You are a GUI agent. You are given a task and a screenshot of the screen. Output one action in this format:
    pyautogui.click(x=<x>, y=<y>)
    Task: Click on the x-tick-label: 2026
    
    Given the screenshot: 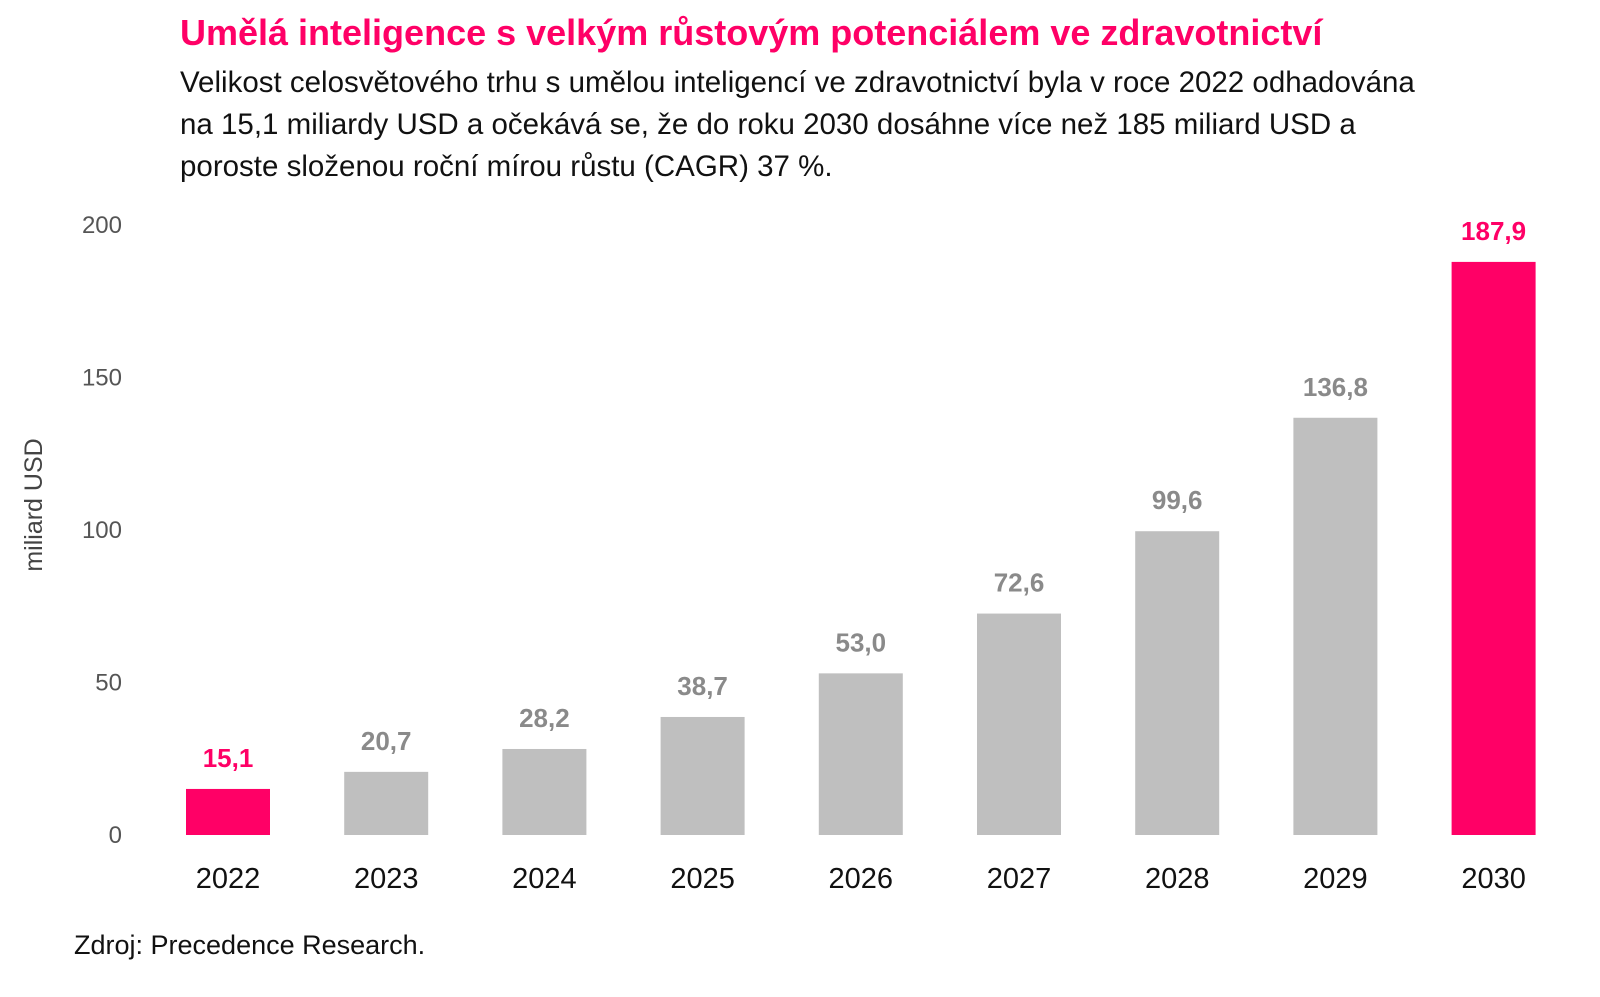 What is the action you would take?
    pyautogui.click(x=861, y=879)
    